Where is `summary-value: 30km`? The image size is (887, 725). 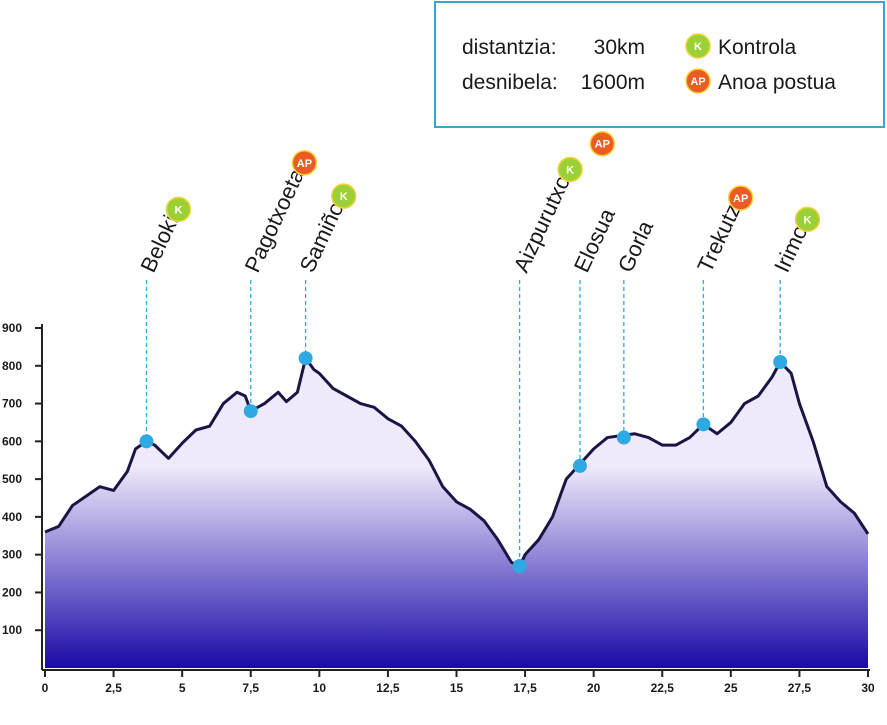 summary-value: 30km is located at coordinates (619, 47).